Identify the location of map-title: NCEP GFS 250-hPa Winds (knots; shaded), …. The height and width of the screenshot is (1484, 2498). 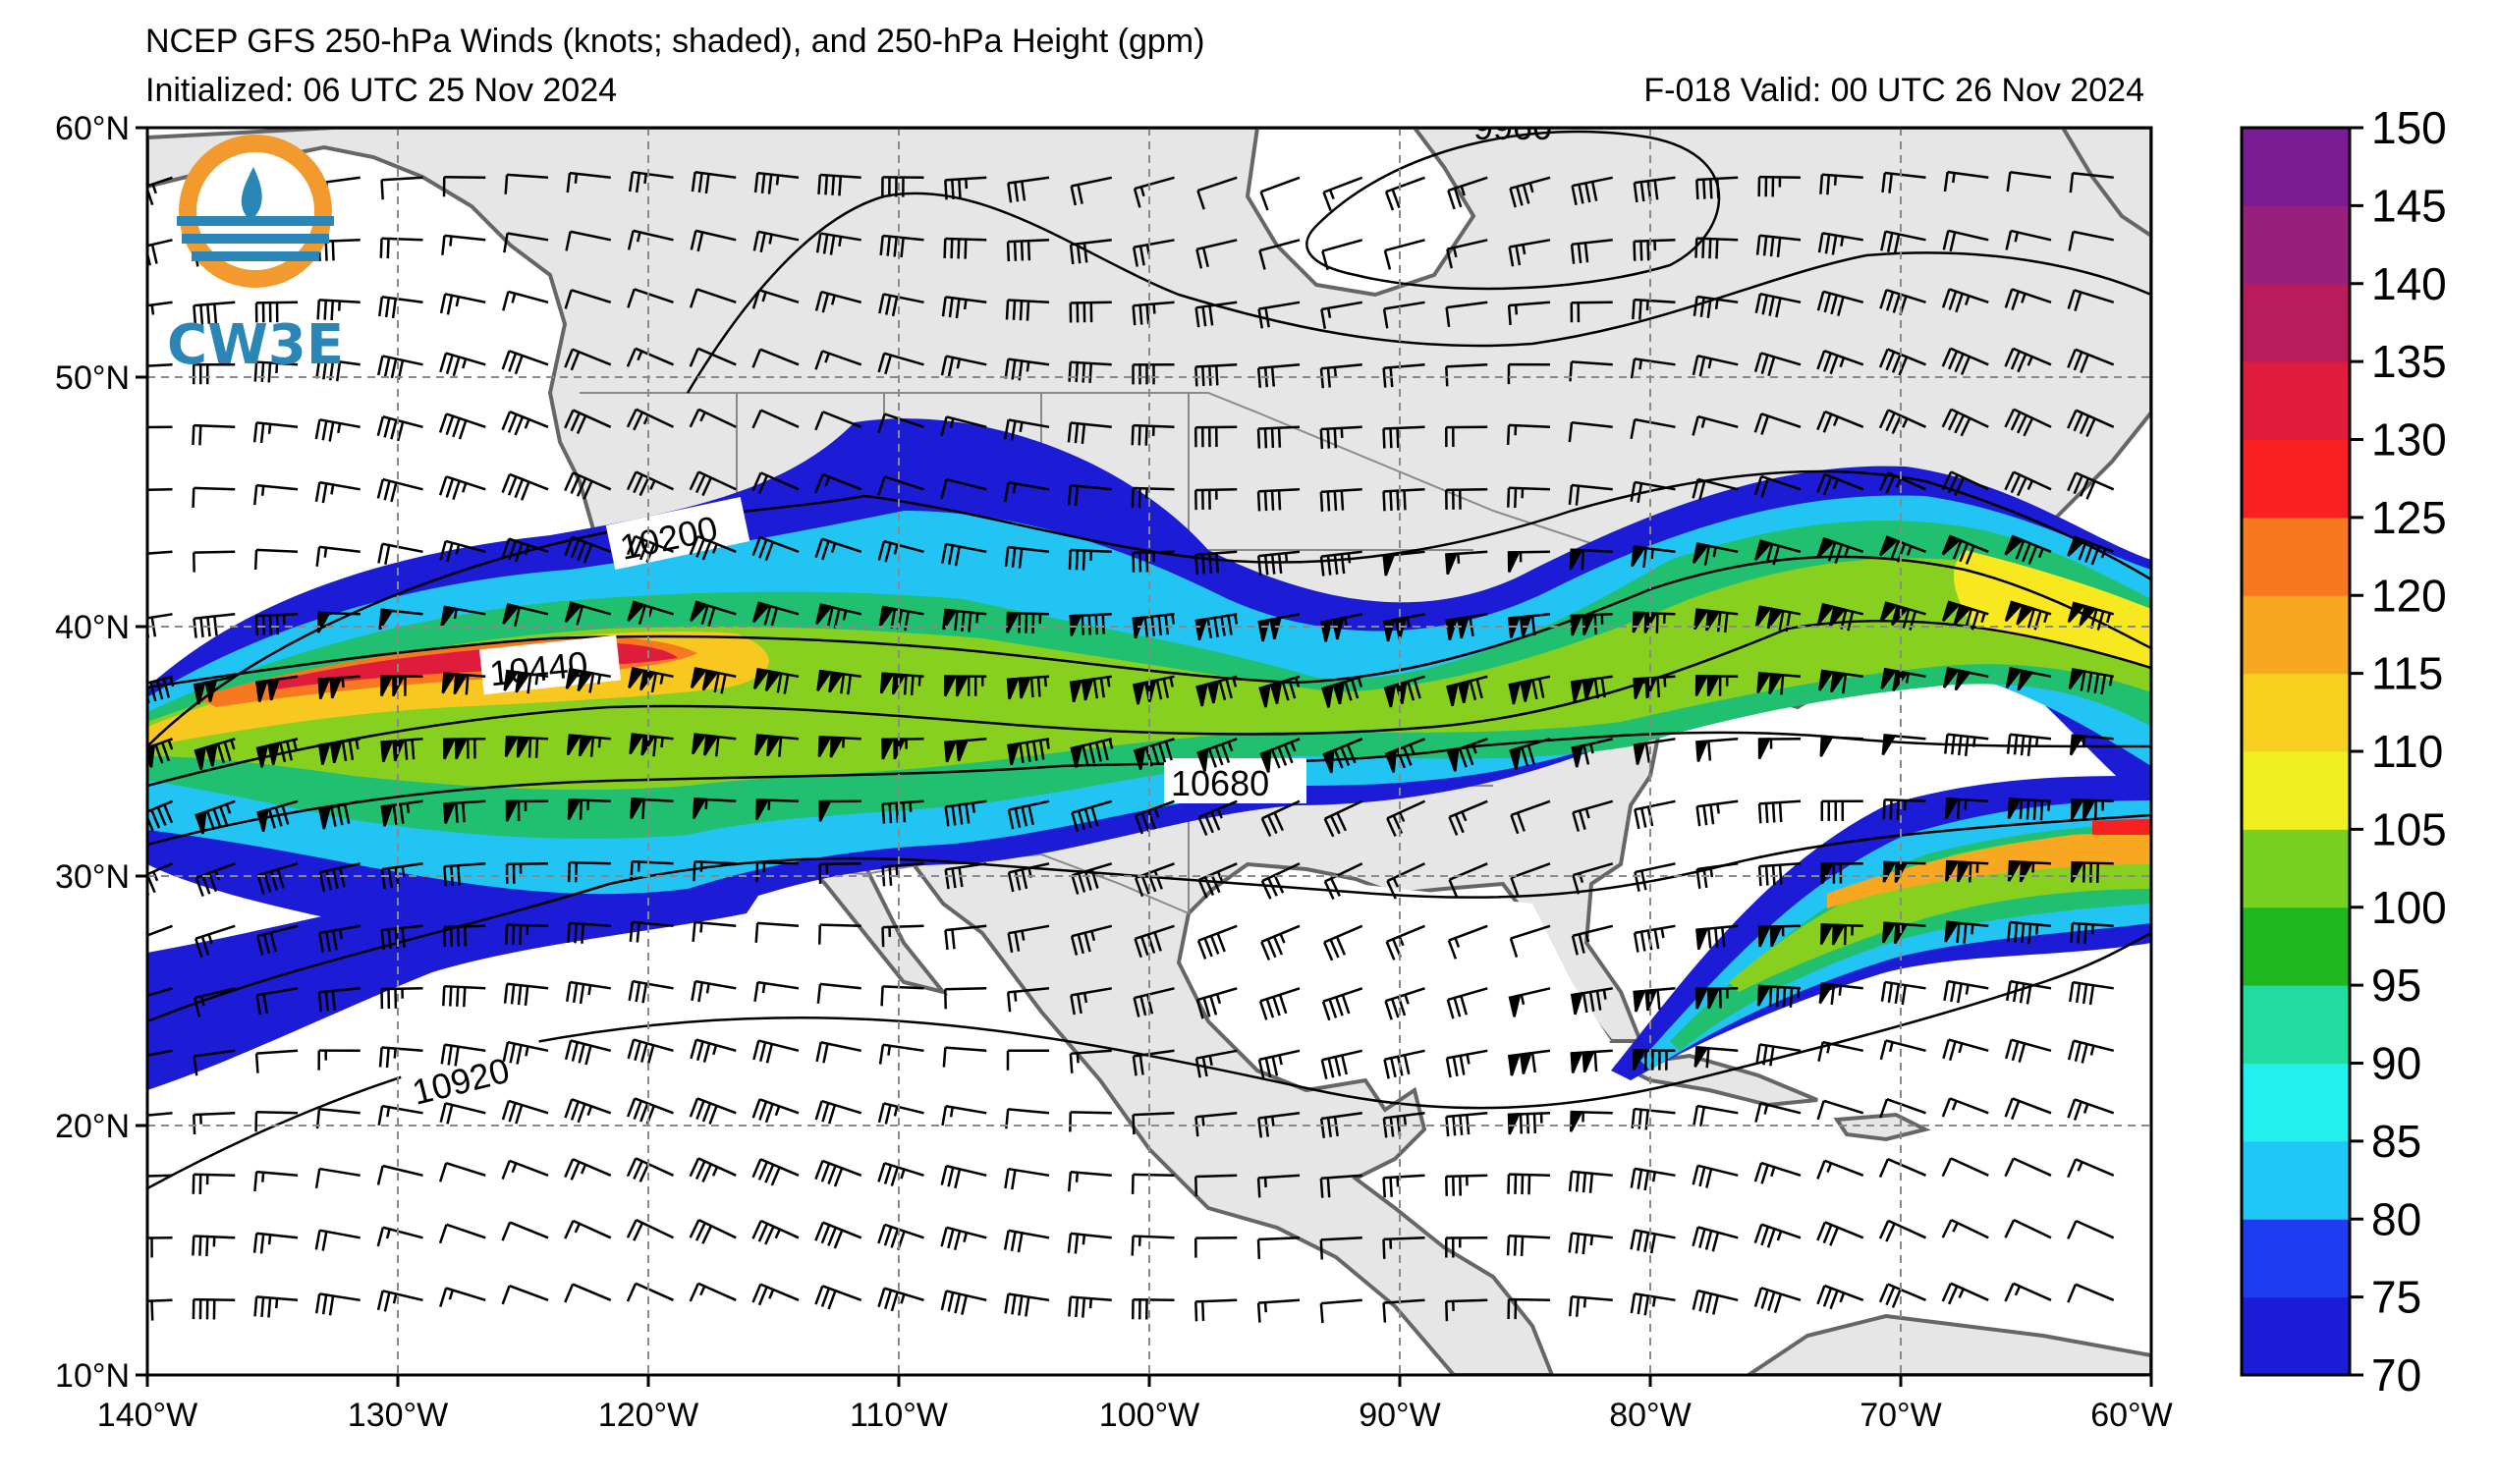
(675, 41).